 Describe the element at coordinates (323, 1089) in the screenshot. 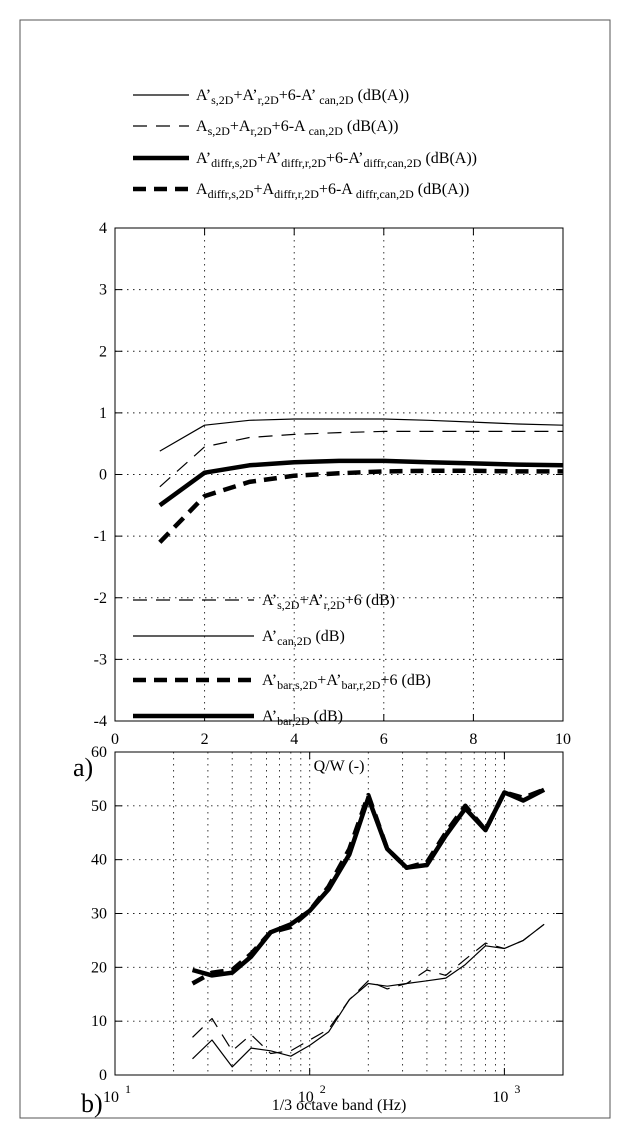

I see `x-tick-label-exponent: 2` at that location.